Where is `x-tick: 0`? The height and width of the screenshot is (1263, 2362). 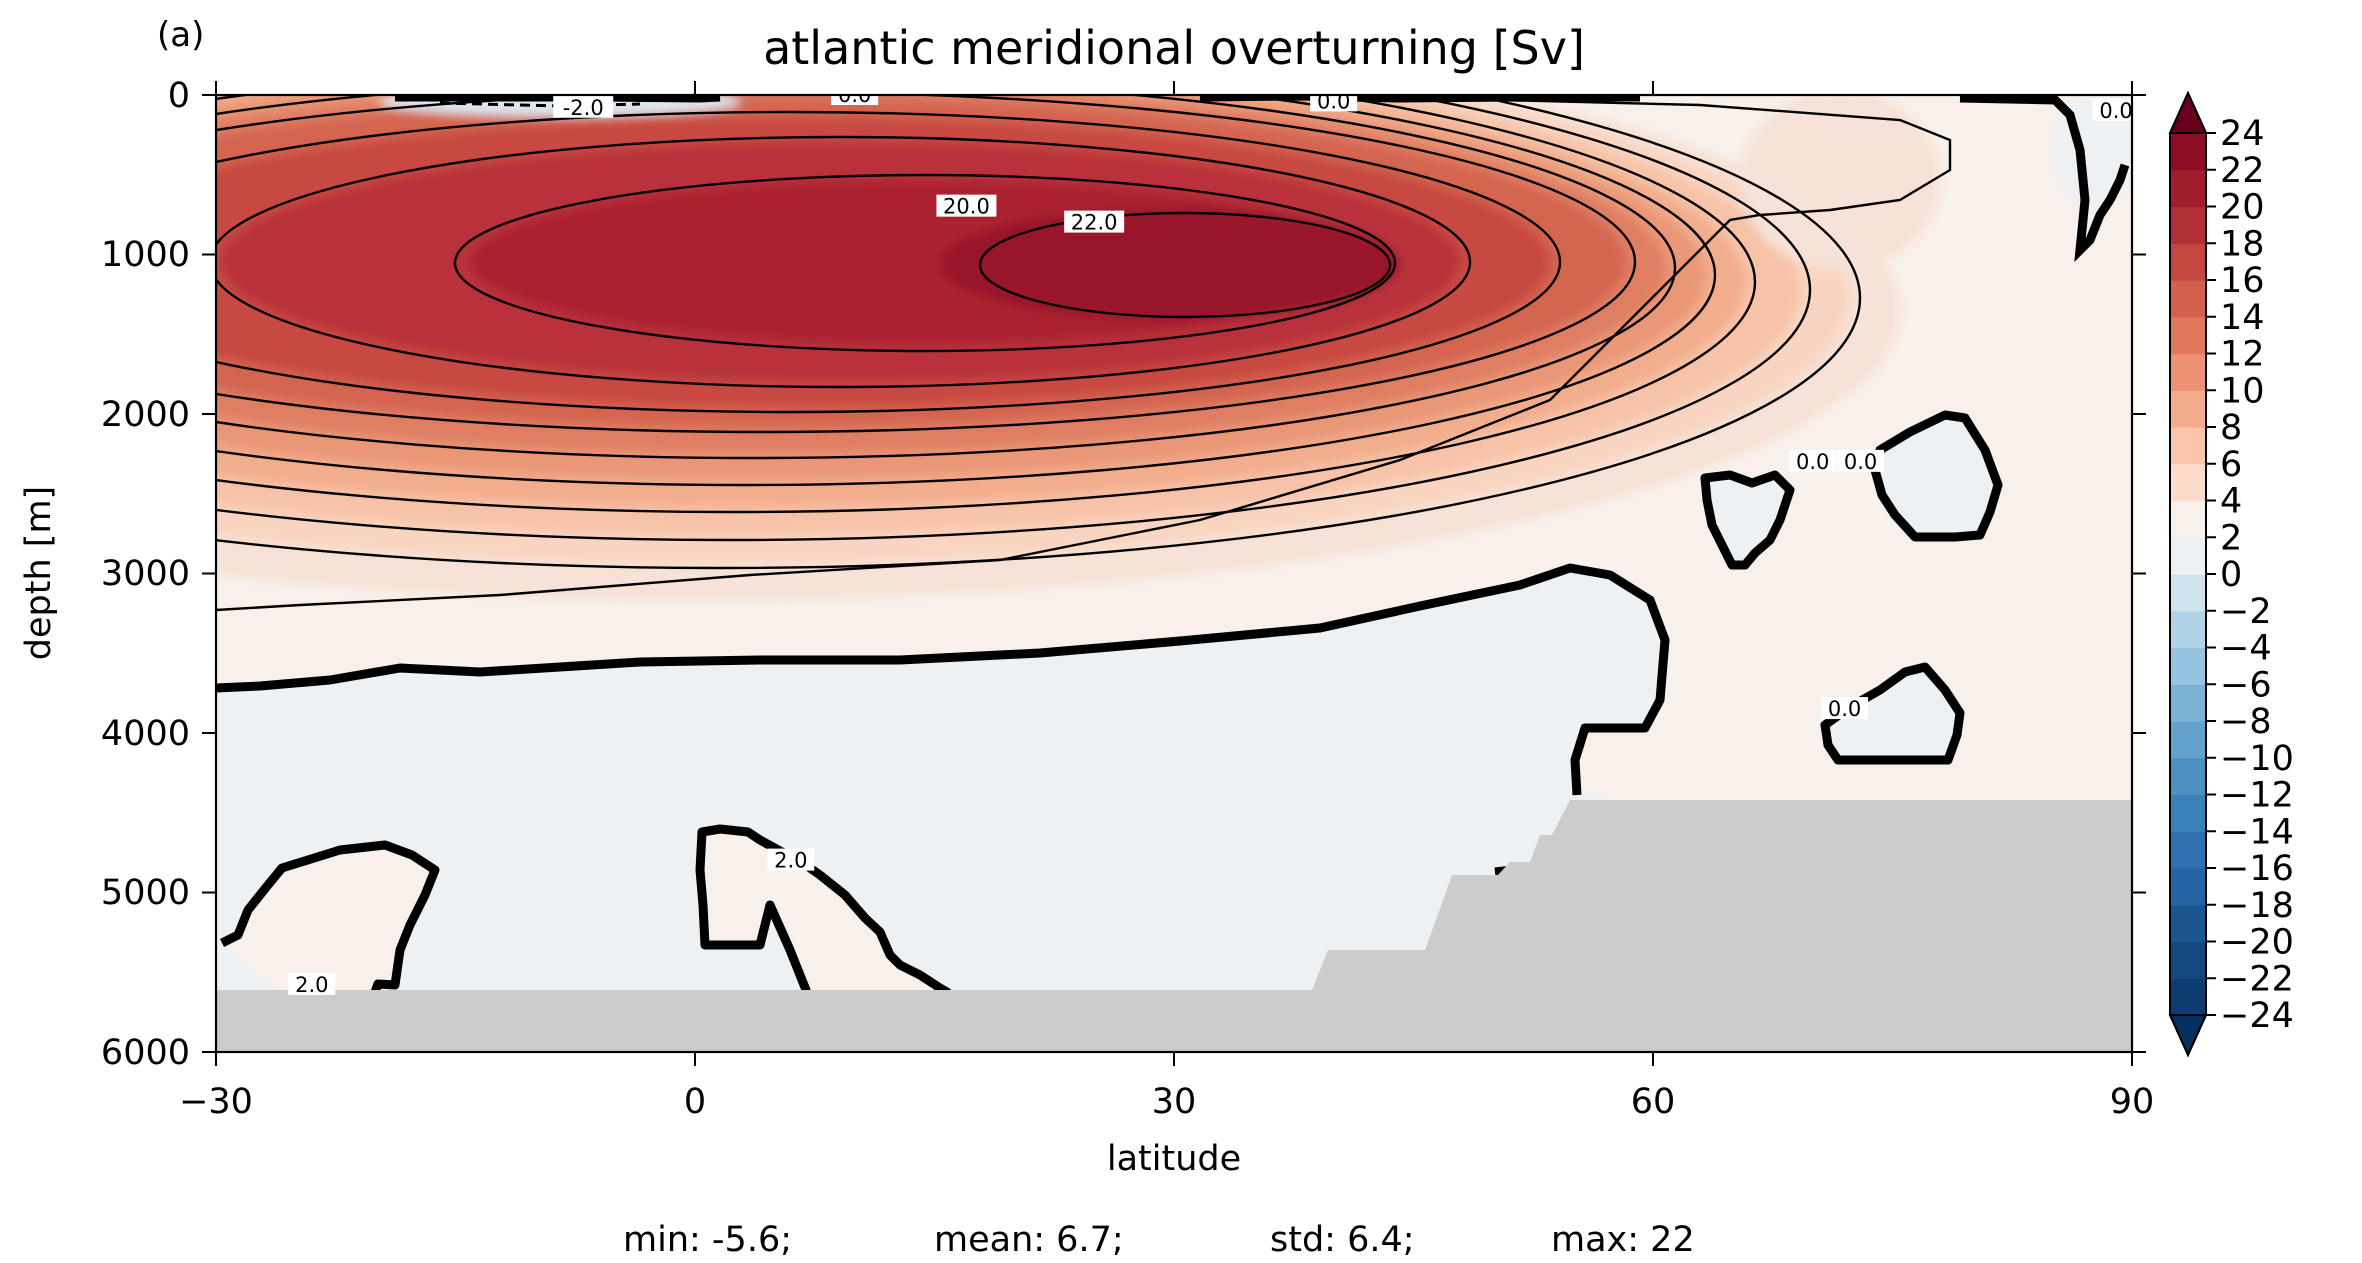
x-tick: 0 is located at coordinates (695, 601).